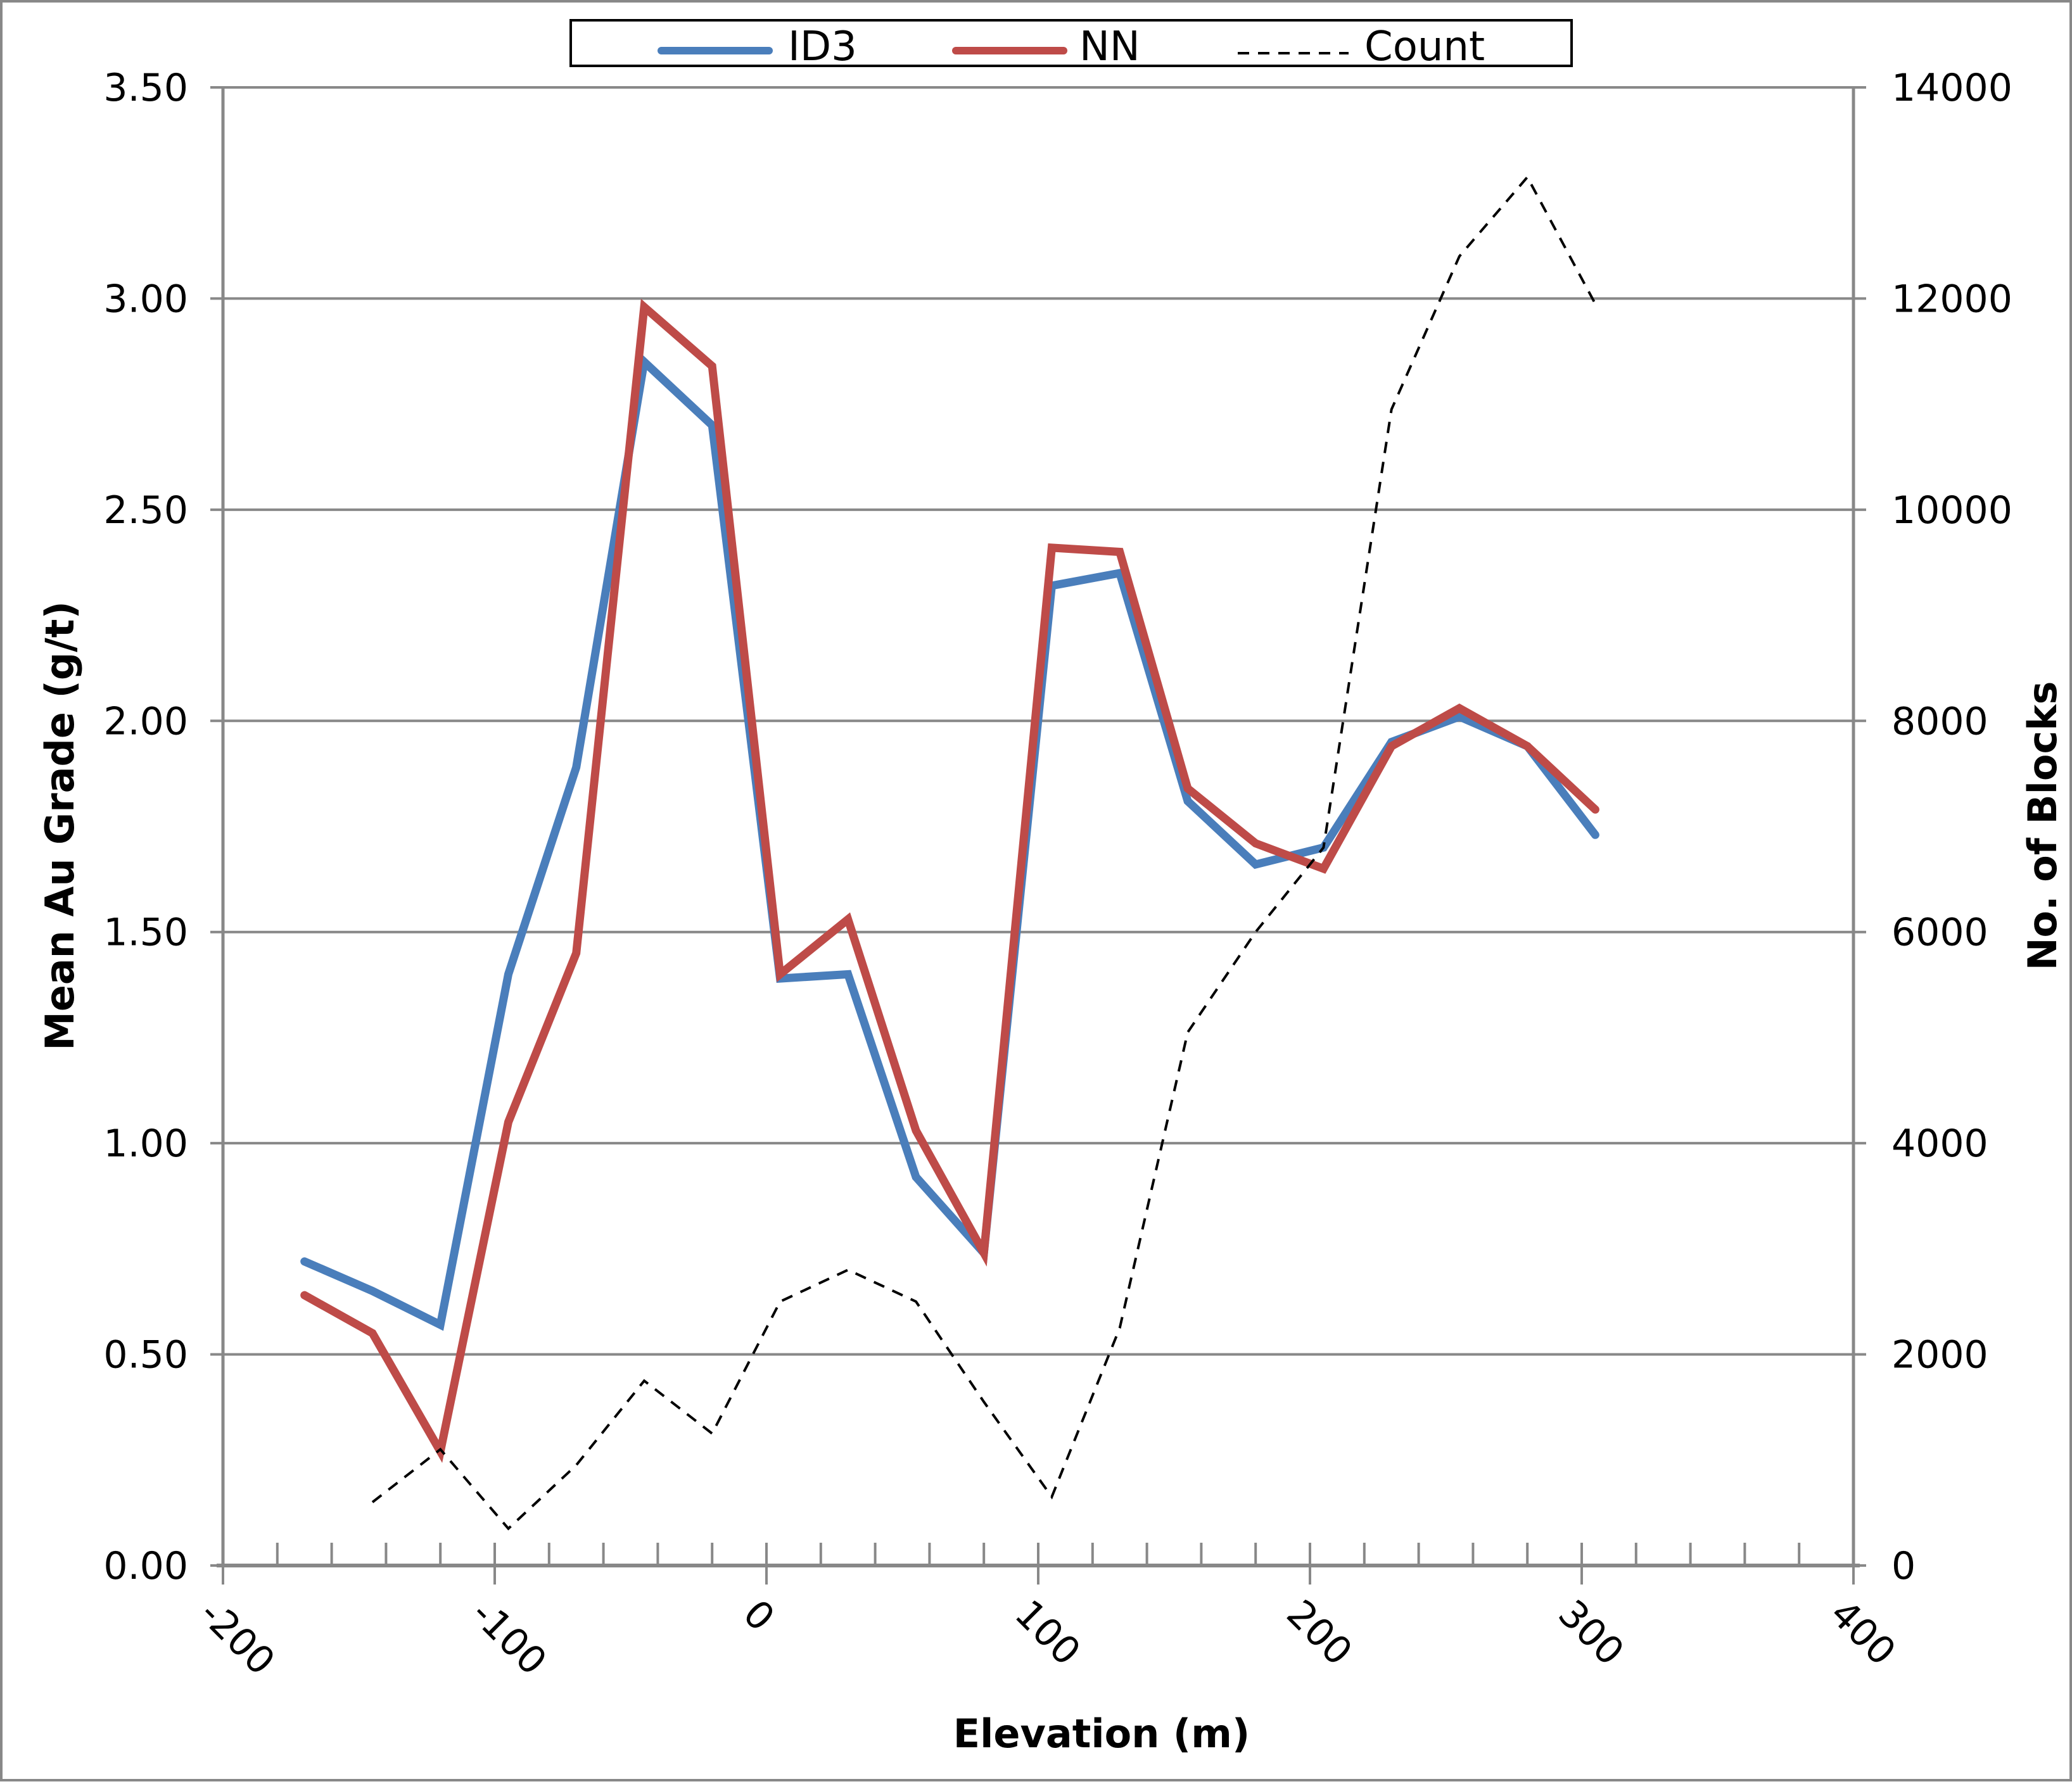  What do you see at coordinates (145, 1566) in the screenshot?
I see `y-tick-label: 0.00` at bounding box center [145, 1566].